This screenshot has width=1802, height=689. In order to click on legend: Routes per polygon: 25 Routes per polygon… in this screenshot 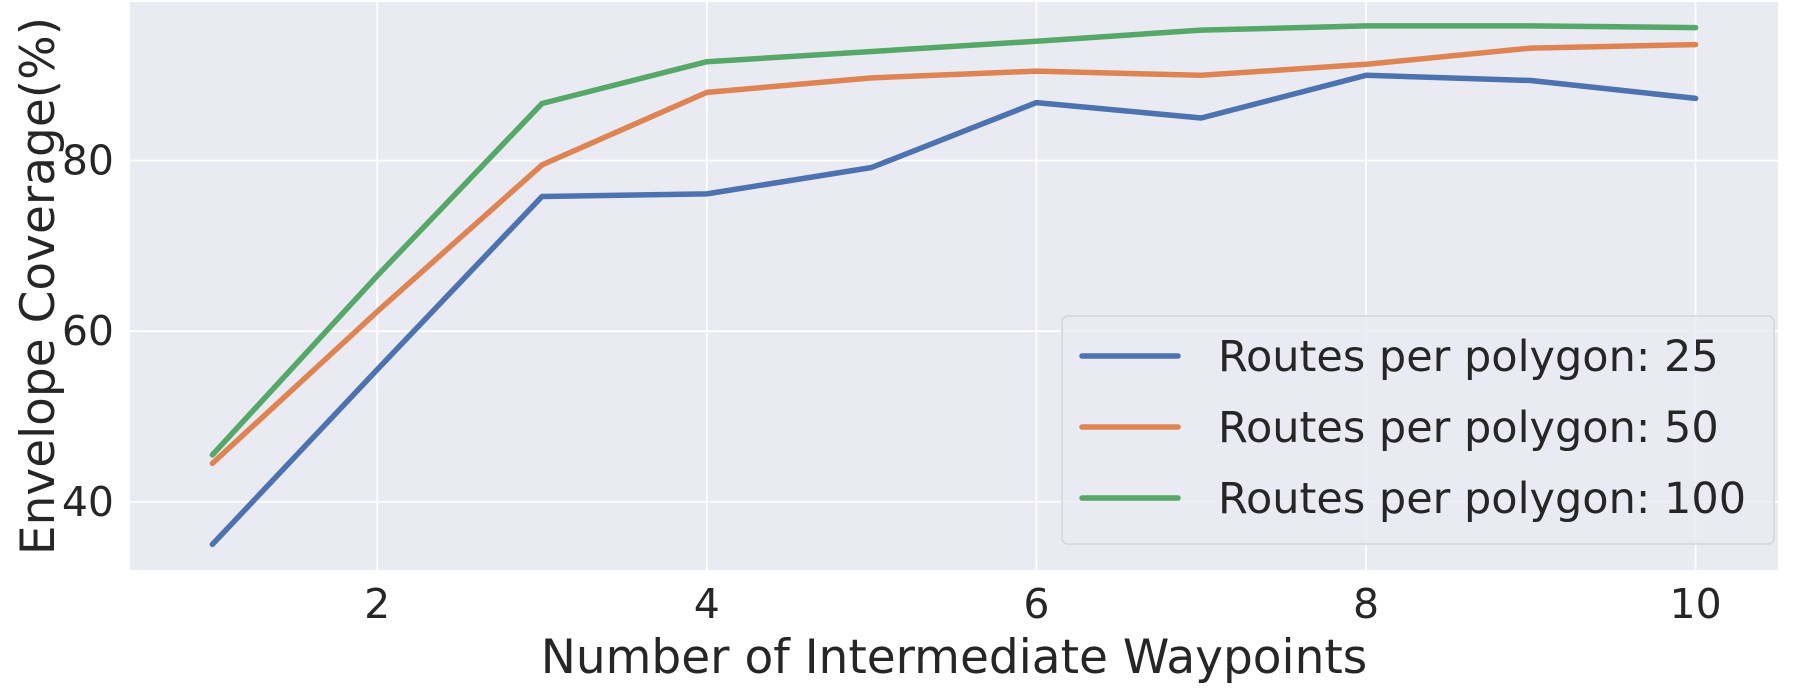, I will do `click(1418, 430)`.